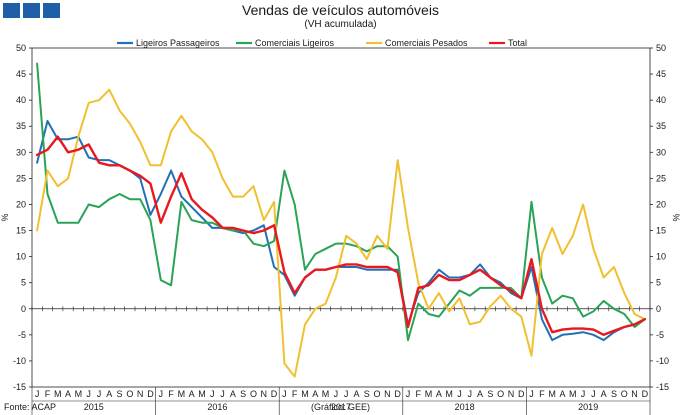 This screenshot has width=681, height=415. What do you see at coordinates (661, 257) in the screenshot?
I see `y-tick-label-right: 10` at bounding box center [661, 257].